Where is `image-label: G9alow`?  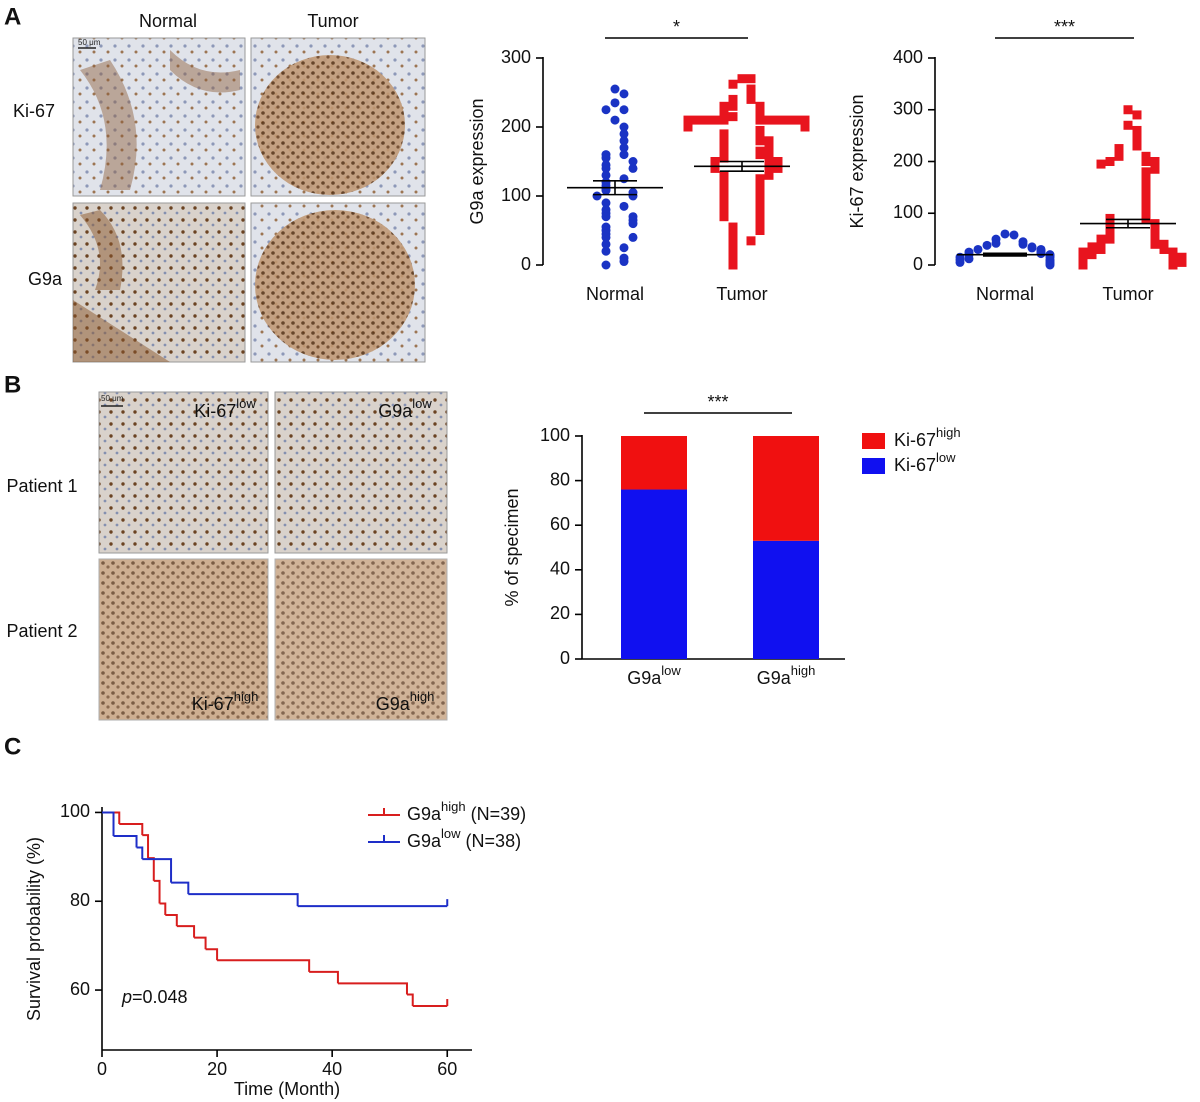
image-label: G9alow is located at coordinates (405, 408).